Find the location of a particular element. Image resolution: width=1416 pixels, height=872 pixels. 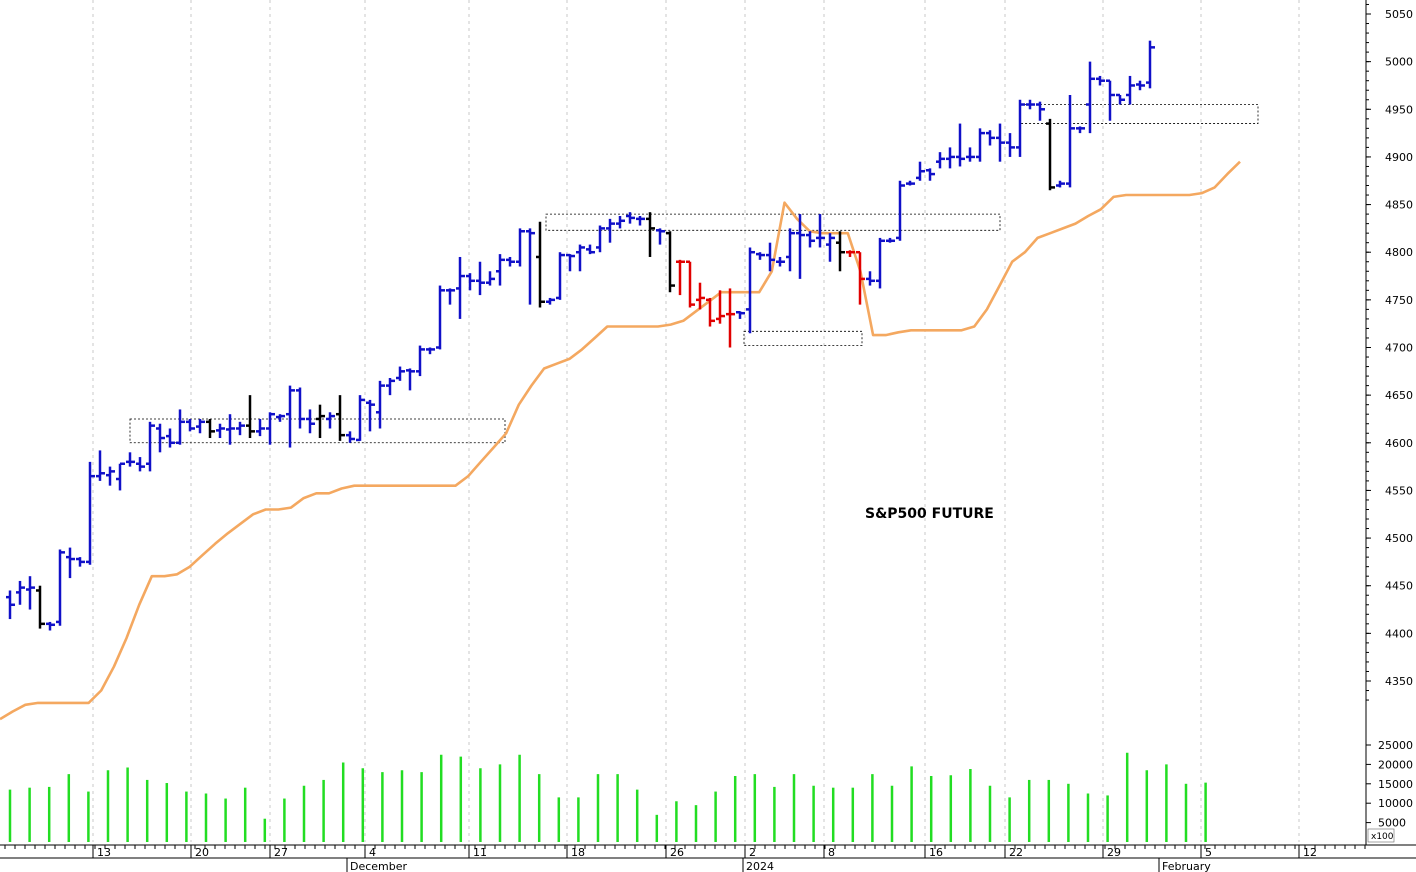

y-tick-label: 4950 is located at coordinates (1399, 109).